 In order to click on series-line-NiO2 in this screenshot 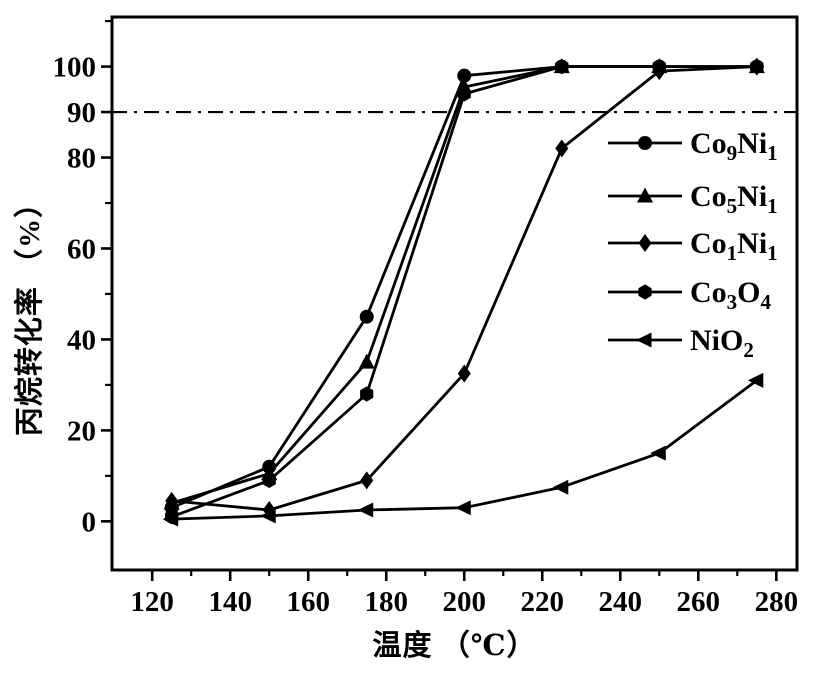, I will do `click(464, 450)`.